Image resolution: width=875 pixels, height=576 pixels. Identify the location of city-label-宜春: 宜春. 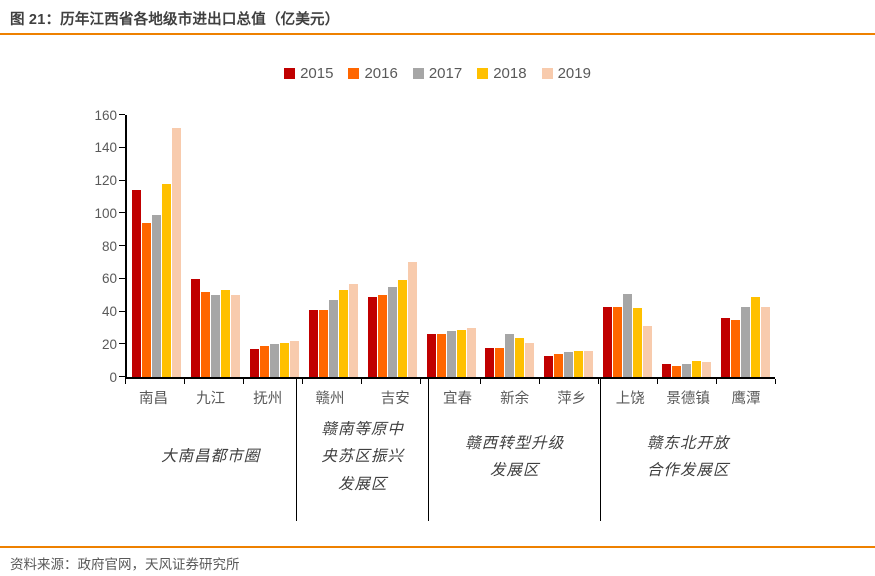
(458, 399).